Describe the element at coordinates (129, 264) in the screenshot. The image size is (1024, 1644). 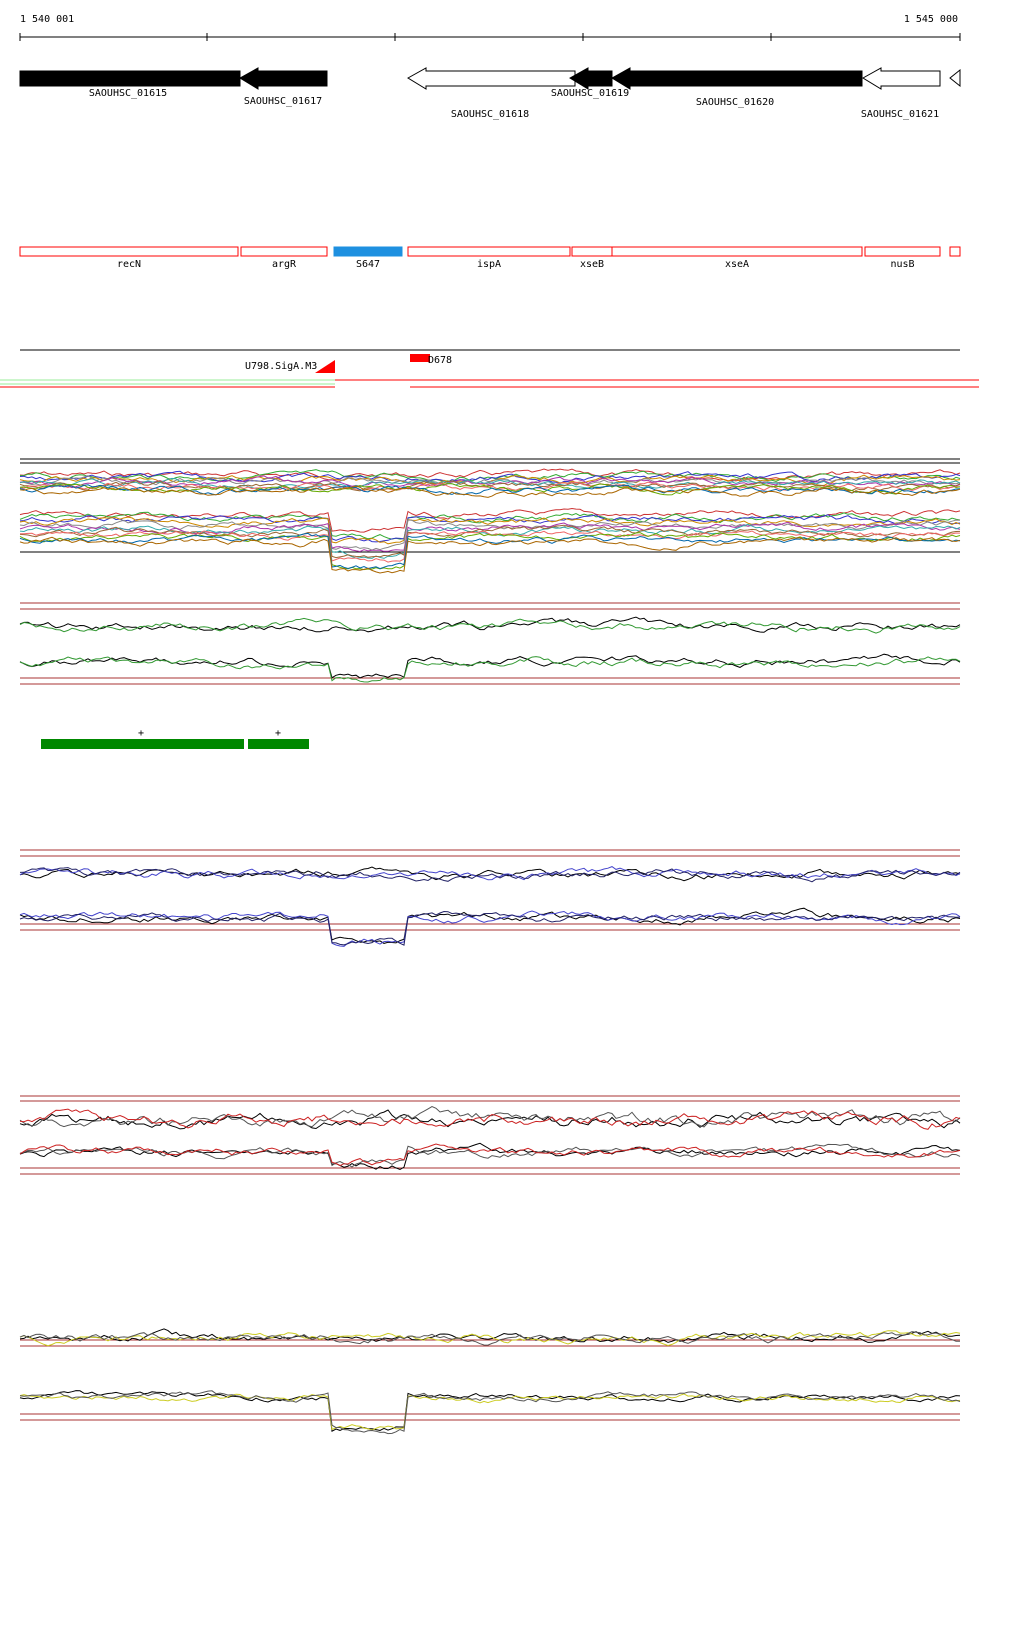
I see `feature-label: recN` at that location.